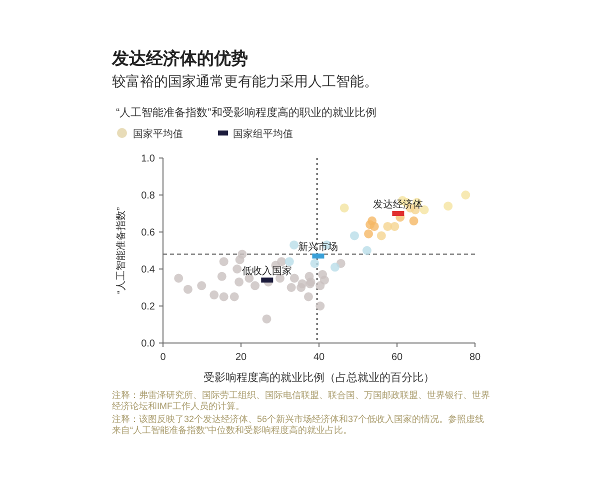 This screenshot has width=600, height=480. What do you see at coordinates (121, 250) in the screenshot?
I see `y-axis-title: “人工智能准备指数”` at bounding box center [121, 250].